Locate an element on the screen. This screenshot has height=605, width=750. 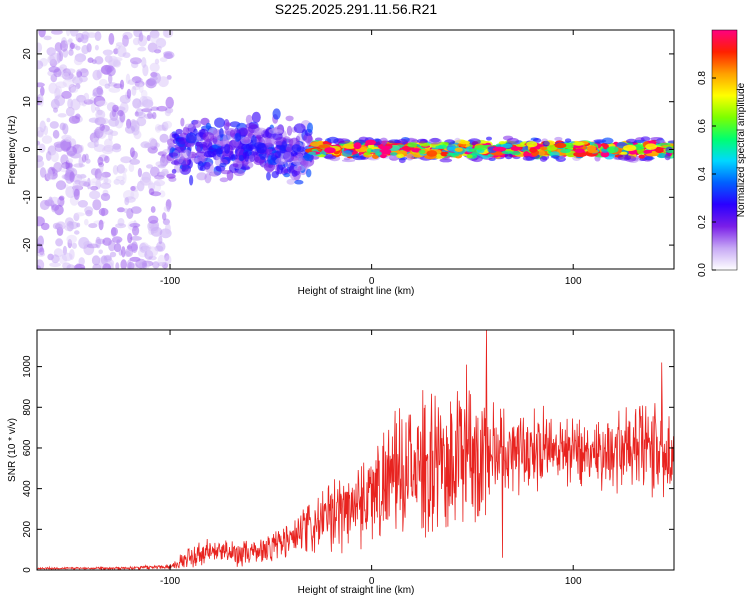
x-tick-label: -100 is located at coordinates (170, 281).